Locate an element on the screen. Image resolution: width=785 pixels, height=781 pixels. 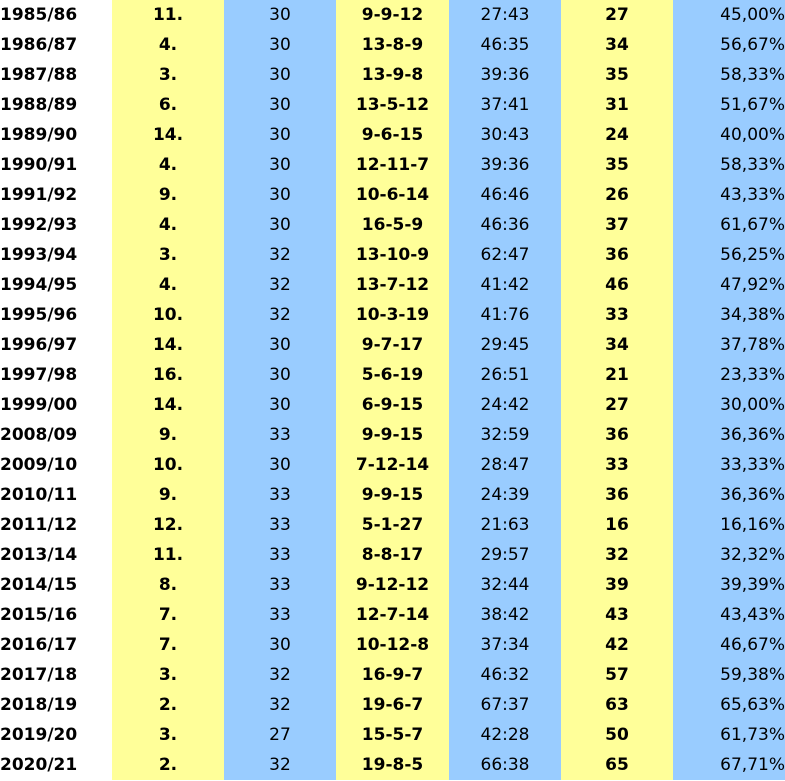
win-draw-loss-cell: 10-3-19 is located at coordinates (392, 315).